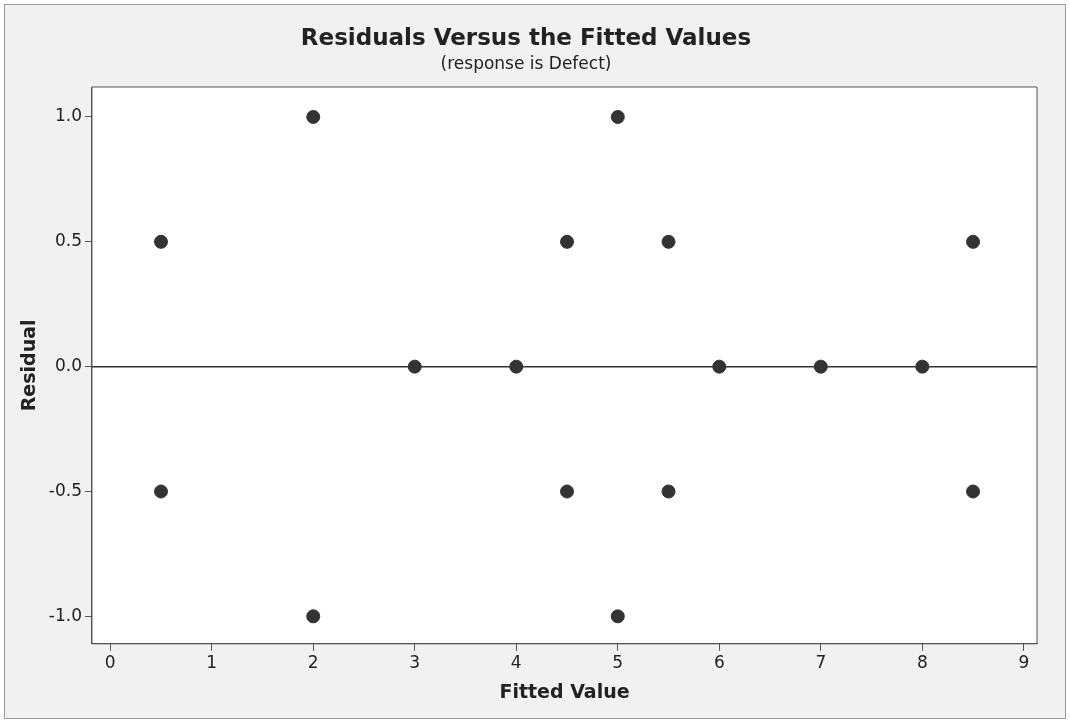 This screenshot has height=723, width=1070. I want to click on y-tick-label: 0.0, so click(68, 365).